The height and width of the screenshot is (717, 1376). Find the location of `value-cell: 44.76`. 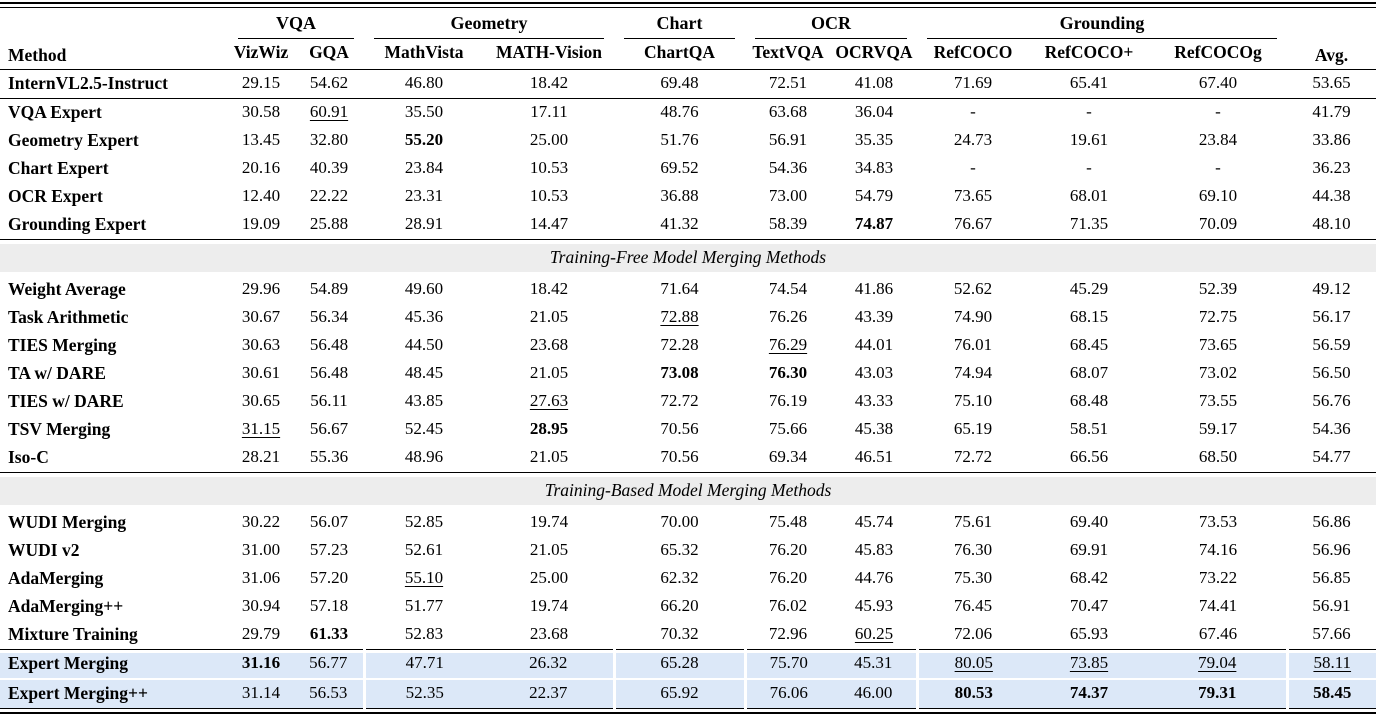

value-cell: 44.76 is located at coordinates (874, 578).